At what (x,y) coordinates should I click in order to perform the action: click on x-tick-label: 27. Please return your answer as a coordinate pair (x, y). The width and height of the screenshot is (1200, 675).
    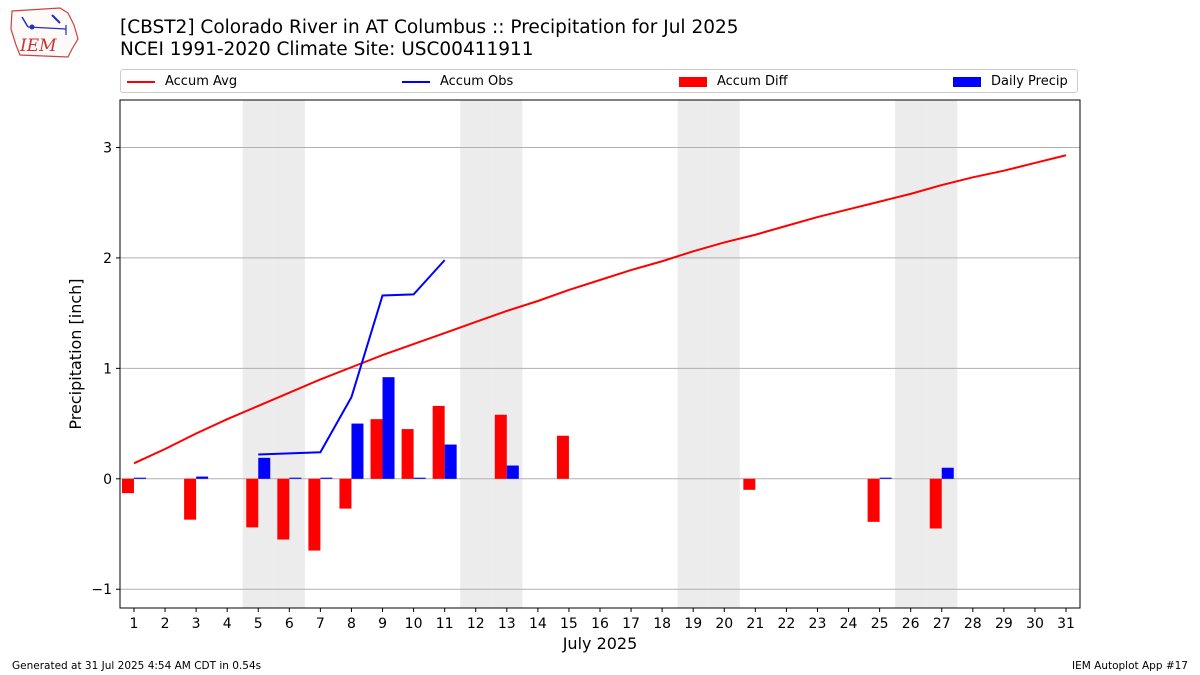
    Looking at the image, I should click on (942, 624).